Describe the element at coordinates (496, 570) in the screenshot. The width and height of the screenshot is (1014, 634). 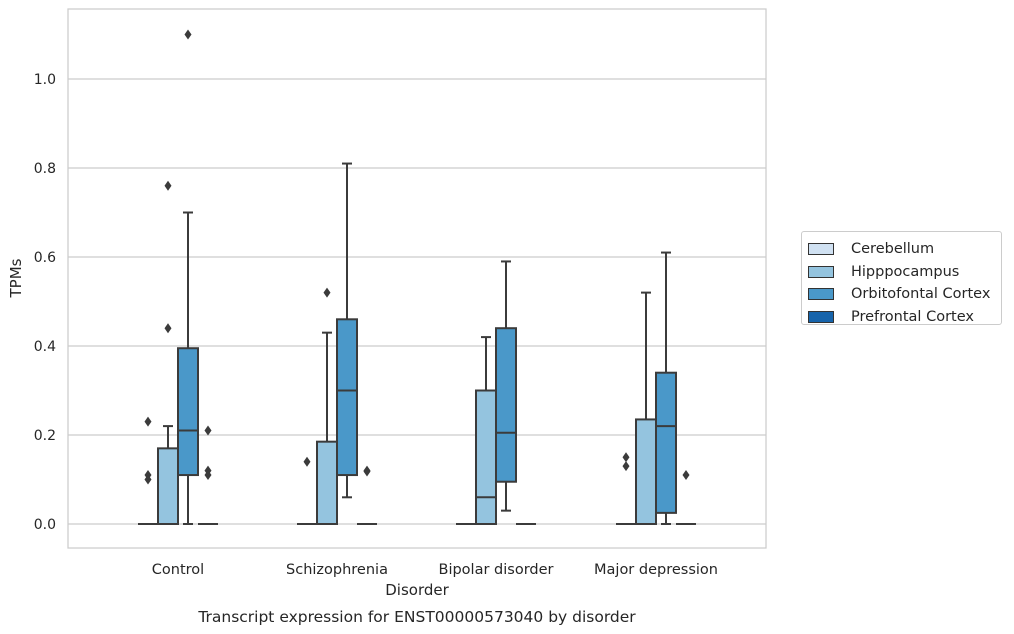
I see `x-tick-label: Bipolar disorder` at that location.